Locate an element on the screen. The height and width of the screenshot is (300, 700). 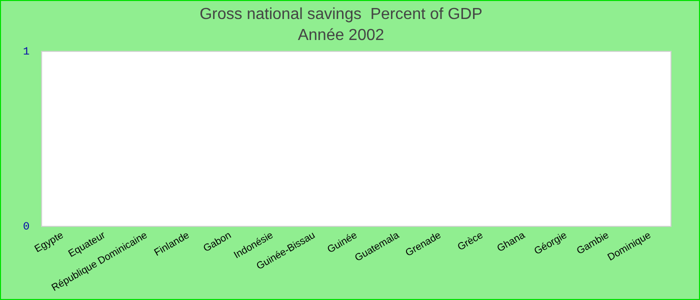
chart-subtitle: Année 2002 is located at coordinates (341, 35).